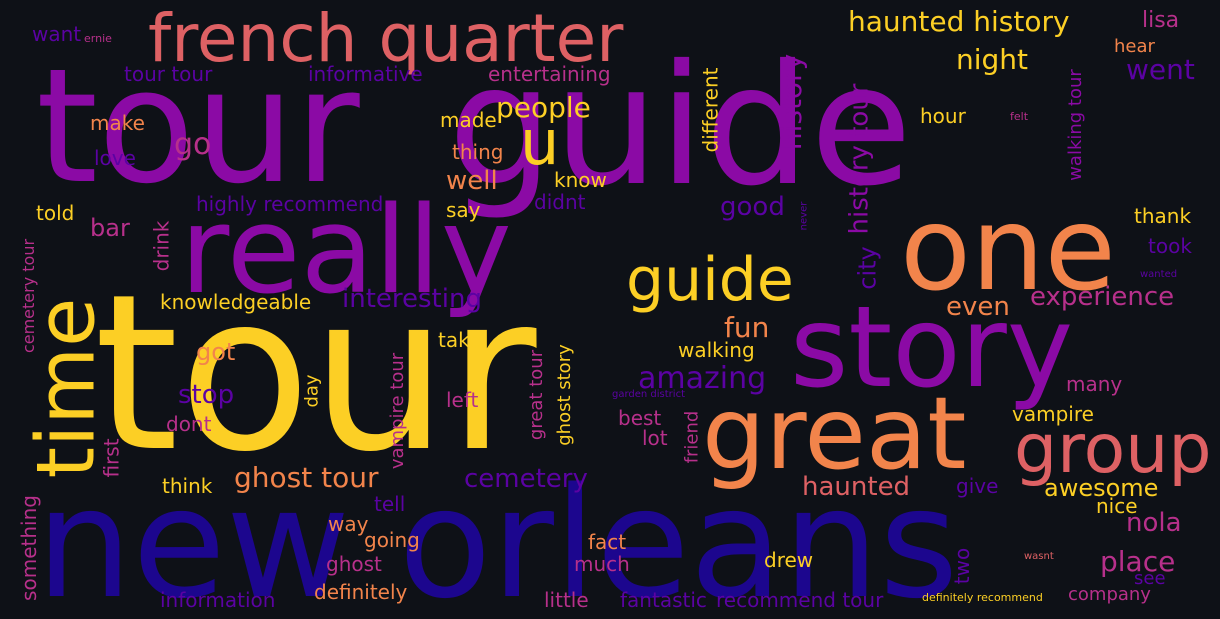 The image size is (1220, 619). I want to click on word: many, so click(1094, 384).